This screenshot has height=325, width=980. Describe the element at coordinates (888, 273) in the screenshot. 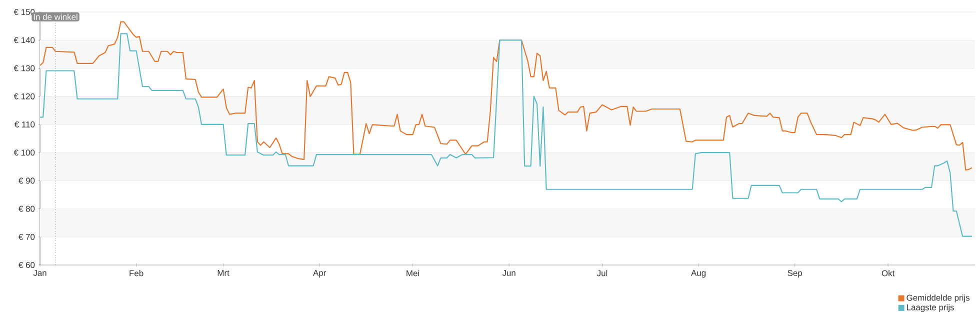

I see `x-tick-label: Okt` at that location.